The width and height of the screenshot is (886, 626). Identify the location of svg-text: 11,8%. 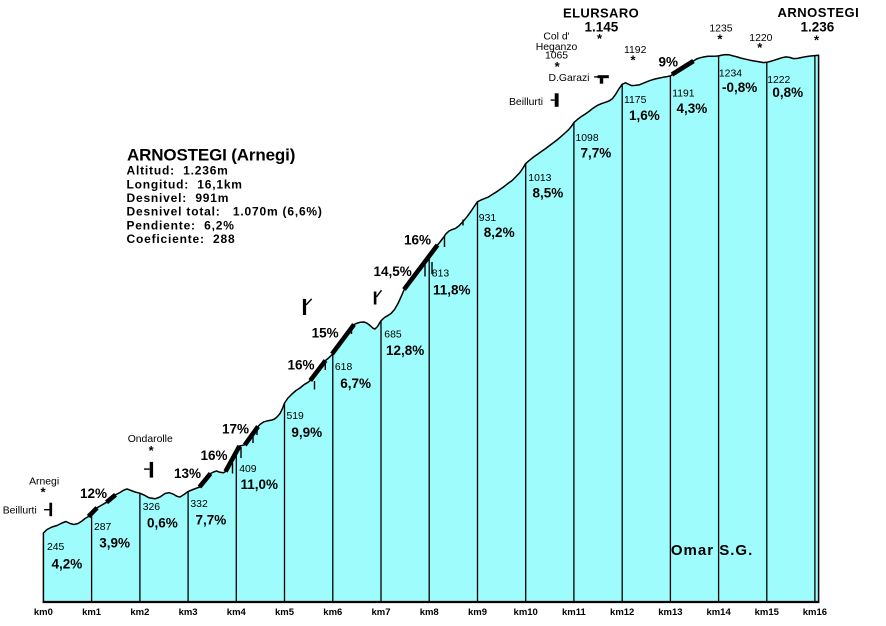
(452, 289).